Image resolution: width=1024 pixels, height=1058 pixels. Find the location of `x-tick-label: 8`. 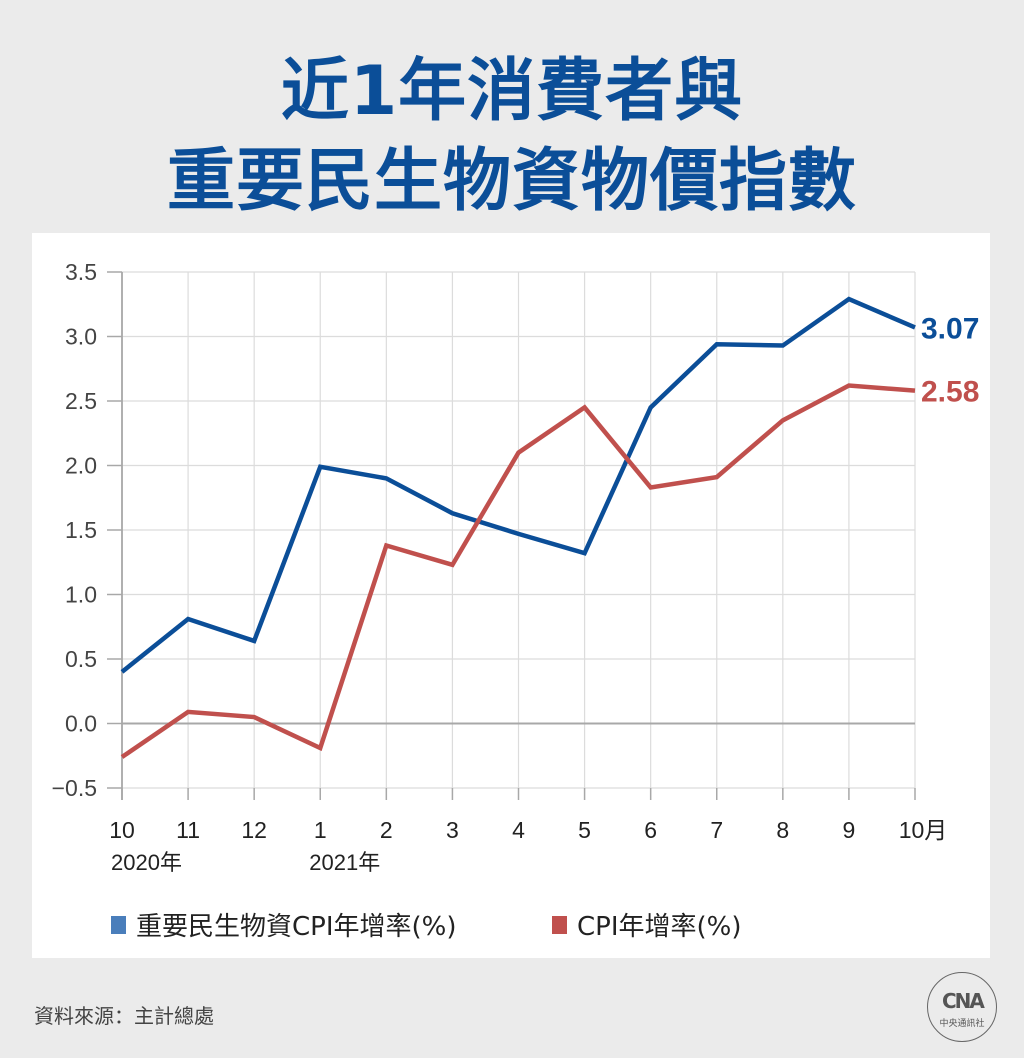

x-tick-label: 8 is located at coordinates (782, 830).